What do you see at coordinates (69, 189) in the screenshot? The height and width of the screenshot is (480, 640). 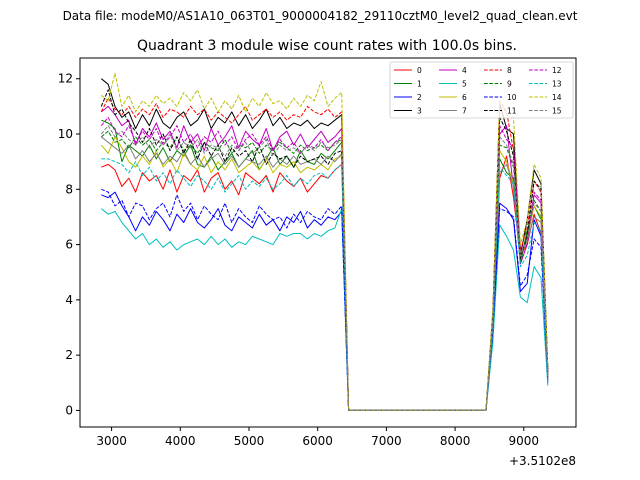 I see `y-tick-label: 8` at bounding box center [69, 189].